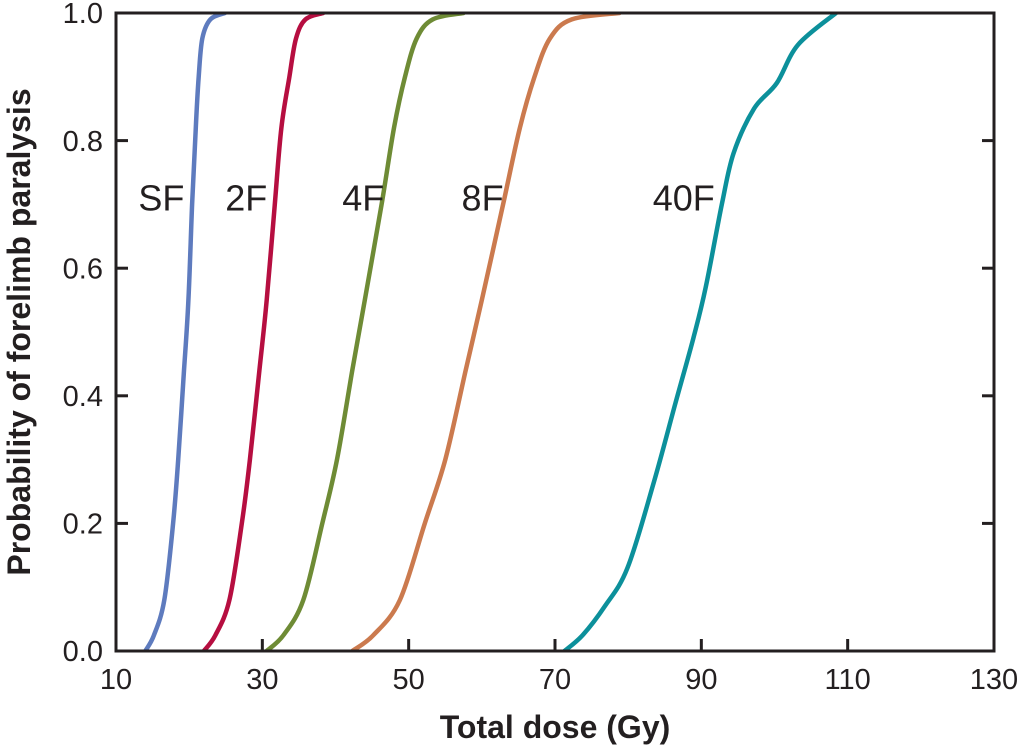 The image size is (1021, 745). I want to click on y-tick-label-0.0: 0.0, so click(83, 652).